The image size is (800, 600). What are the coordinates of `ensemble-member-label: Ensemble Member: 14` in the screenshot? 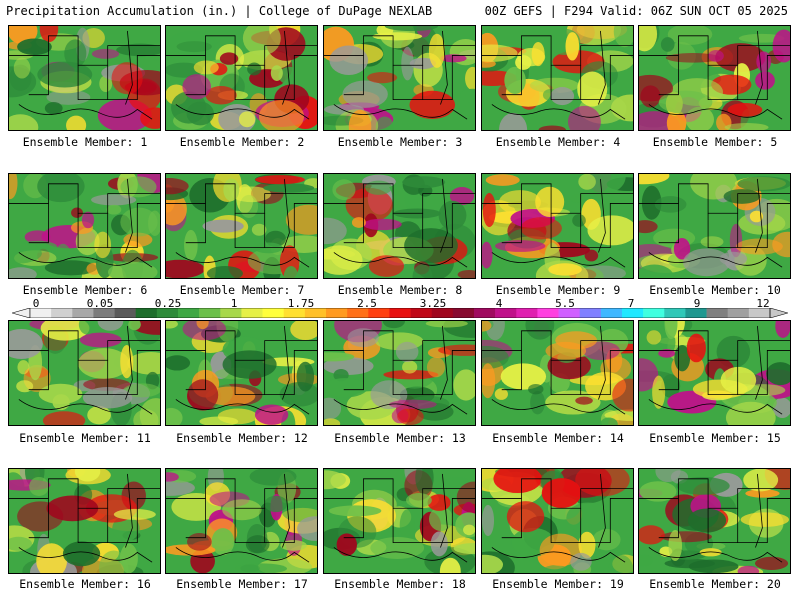 It's located at (558, 438).